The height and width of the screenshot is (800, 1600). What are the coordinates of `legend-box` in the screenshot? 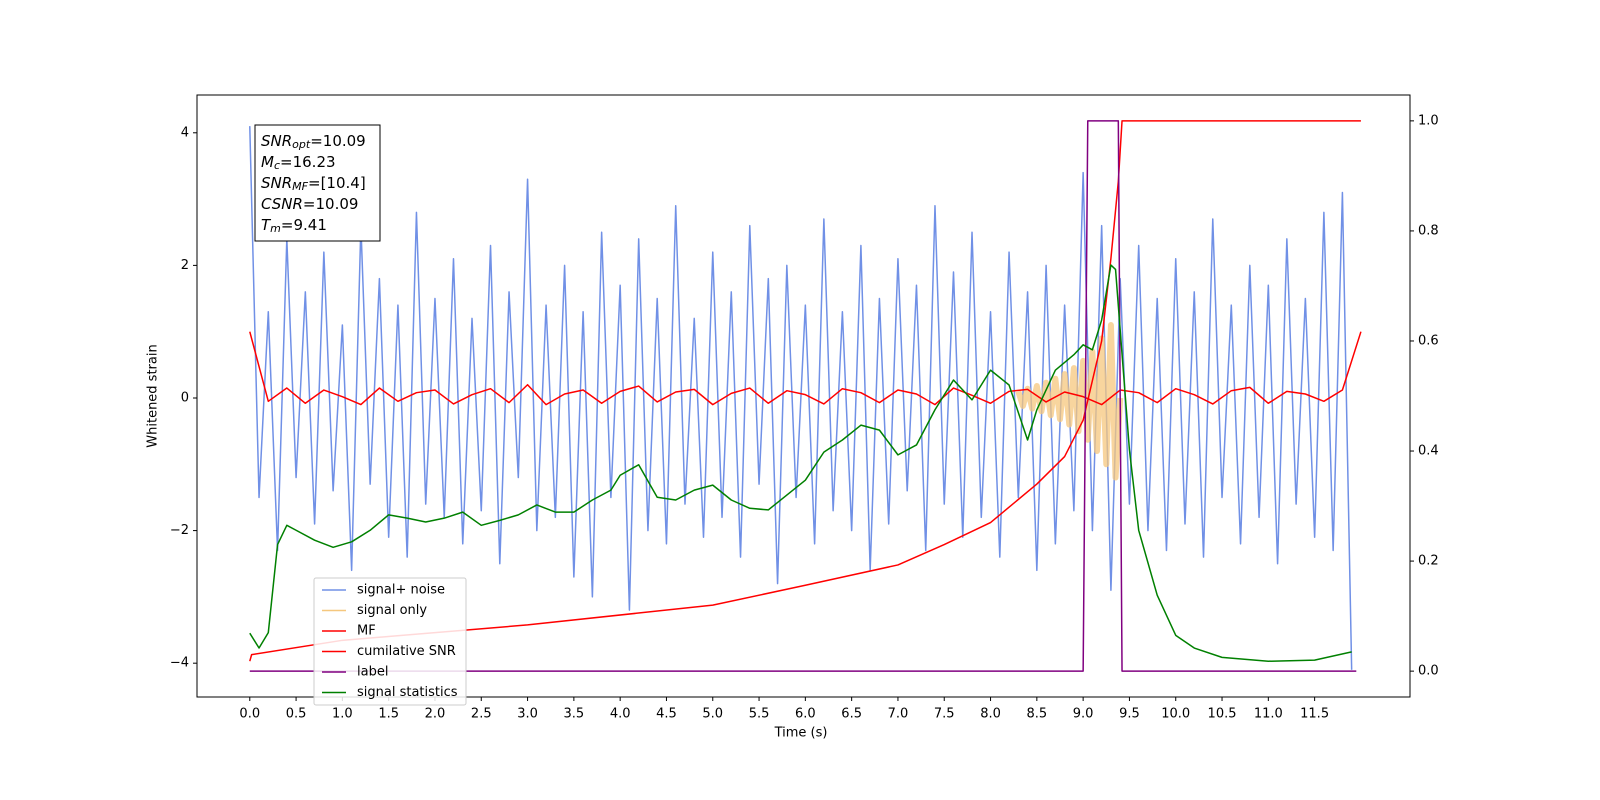 It's located at (390, 641).